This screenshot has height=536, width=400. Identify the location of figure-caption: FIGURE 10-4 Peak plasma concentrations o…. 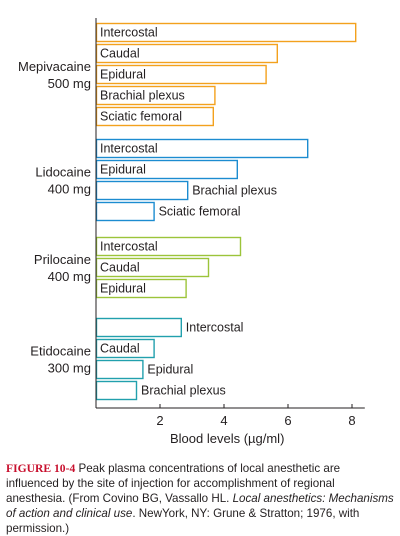
(201, 498).